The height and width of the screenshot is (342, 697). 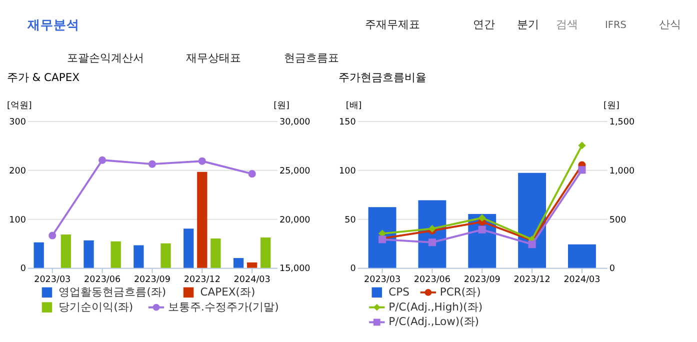 I want to click on legend-label: CPS, so click(x=399, y=291).